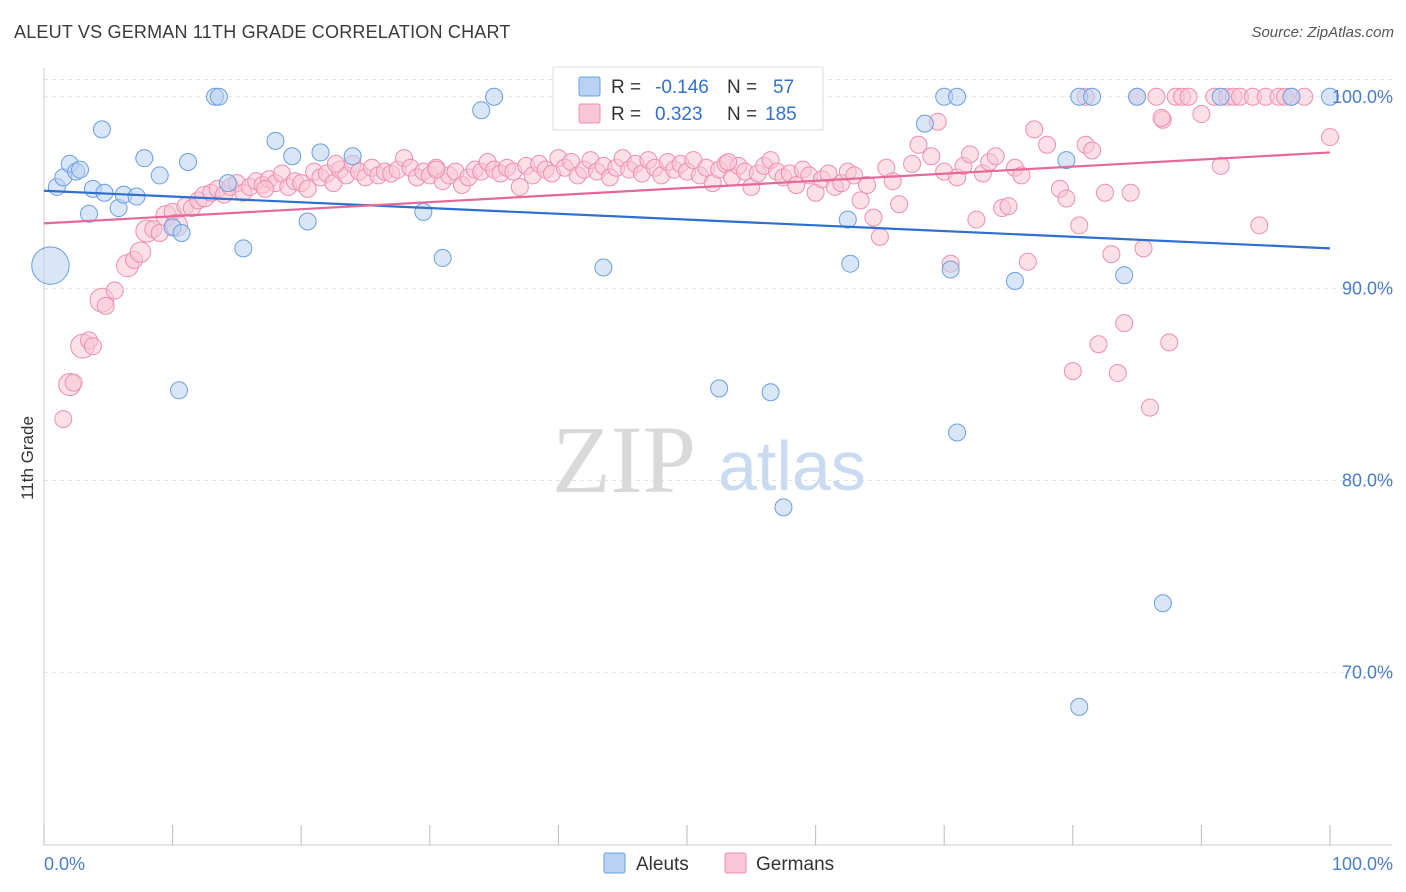 Image resolution: width=1406 pixels, height=892 pixels. What do you see at coordinates (27, 458) in the screenshot?
I see `y-axis-title: 11th Grade` at bounding box center [27, 458].